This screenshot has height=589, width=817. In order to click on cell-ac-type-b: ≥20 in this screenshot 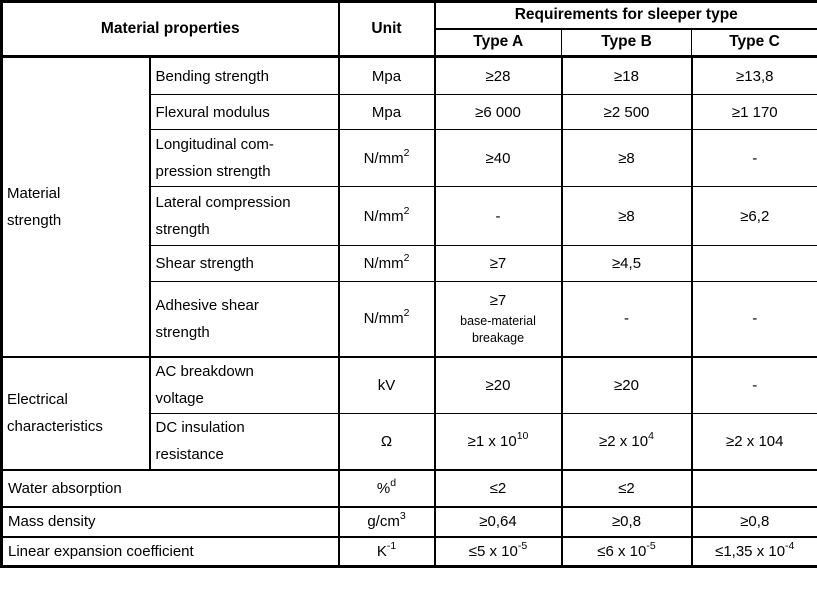, I will do `click(626, 384)`.